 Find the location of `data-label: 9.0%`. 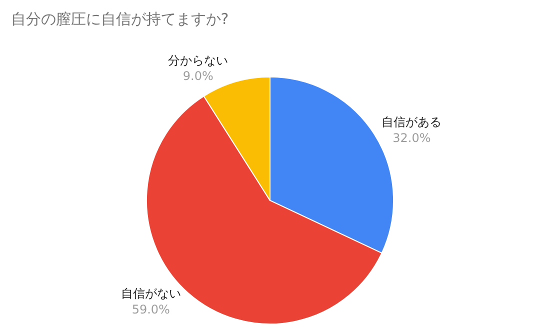

data-label: 9.0% is located at coordinates (198, 75).